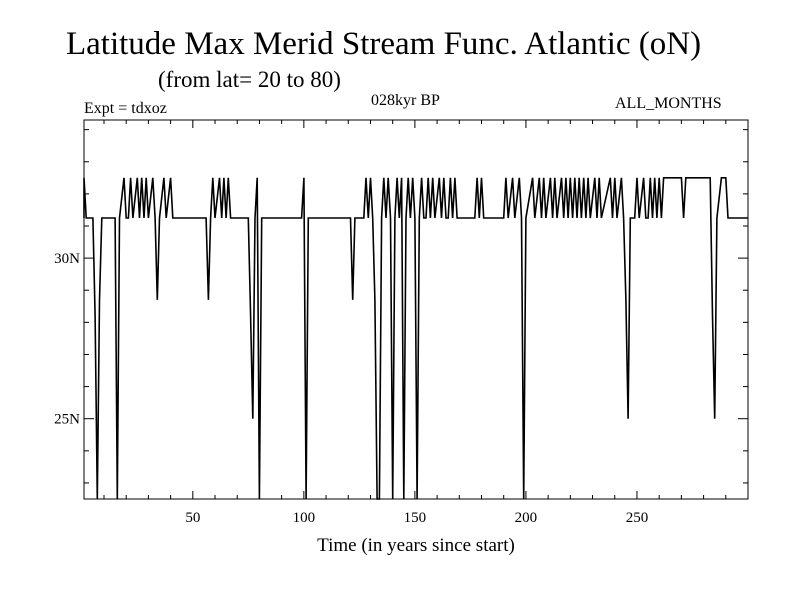 The height and width of the screenshot is (600, 800). What do you see at coordinates (405, 100) in the screenshot?
I see `period-label: 028kyr BP` at bounding box center [405, 100].